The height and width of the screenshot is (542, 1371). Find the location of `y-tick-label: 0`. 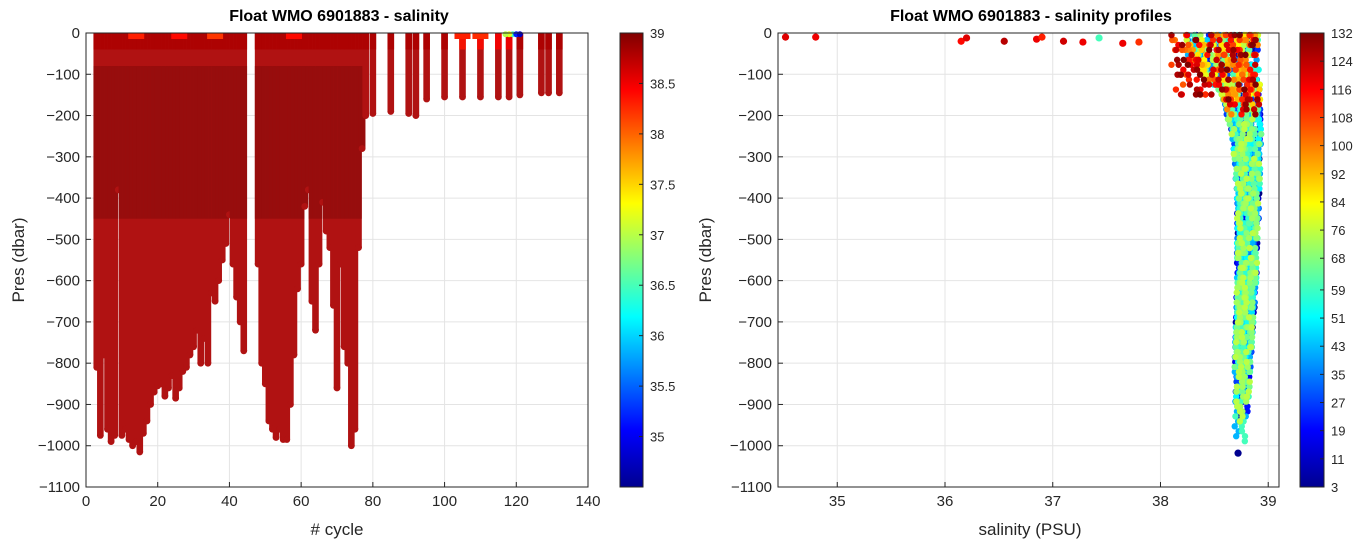

y-tick-label: 0 is located at coordinates (76, 33).